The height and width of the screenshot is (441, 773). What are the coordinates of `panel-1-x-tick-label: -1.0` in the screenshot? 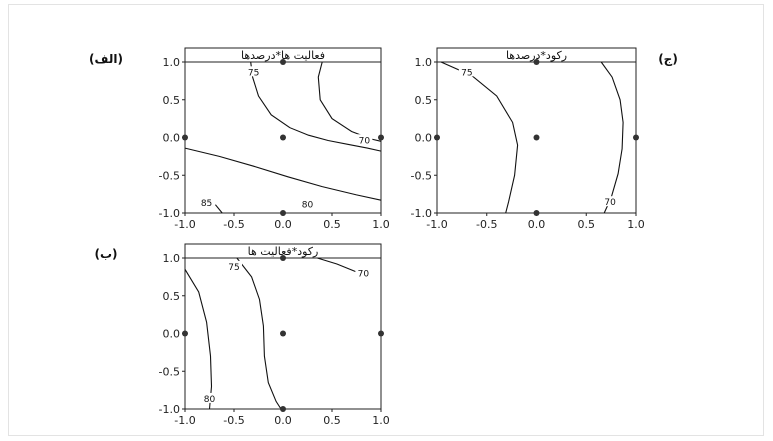 It's located at (184, 224).